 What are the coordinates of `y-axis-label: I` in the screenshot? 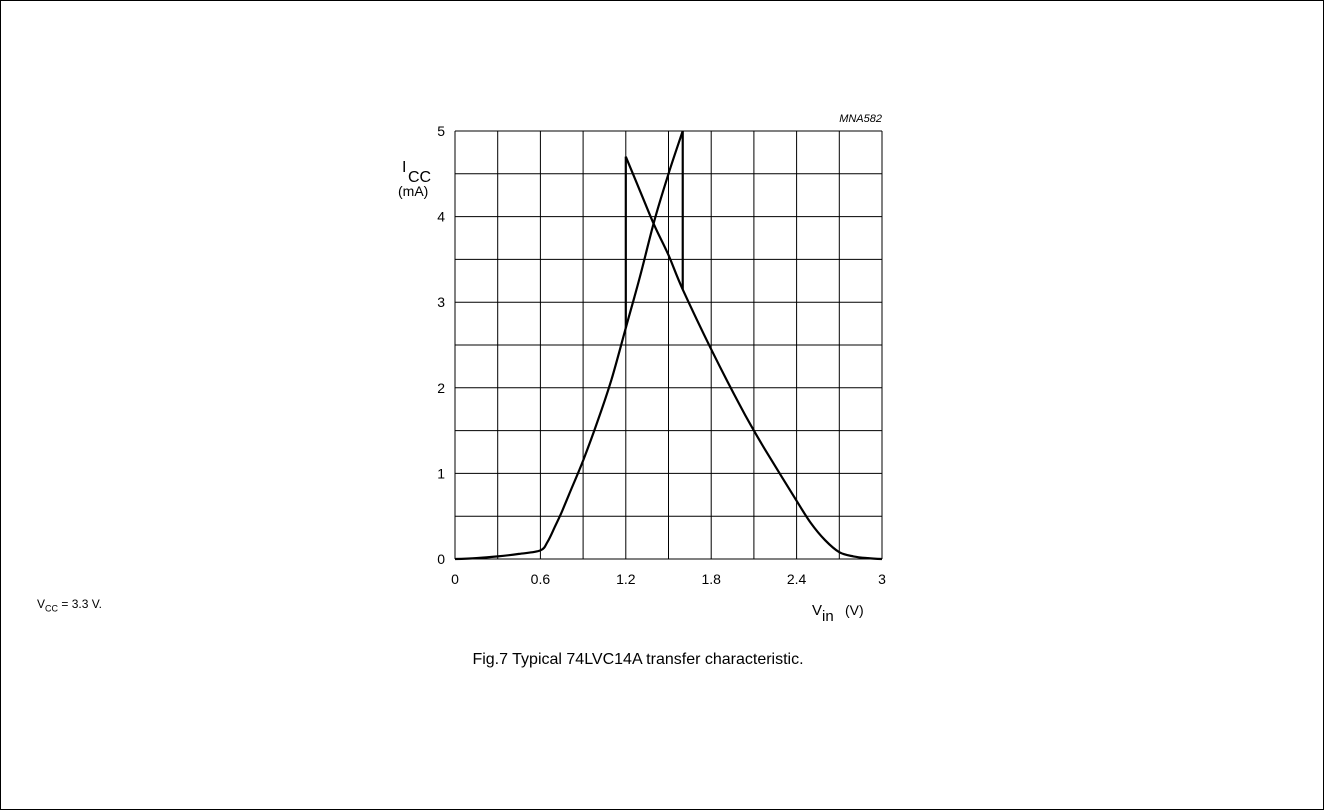 It's located at (404, 167).